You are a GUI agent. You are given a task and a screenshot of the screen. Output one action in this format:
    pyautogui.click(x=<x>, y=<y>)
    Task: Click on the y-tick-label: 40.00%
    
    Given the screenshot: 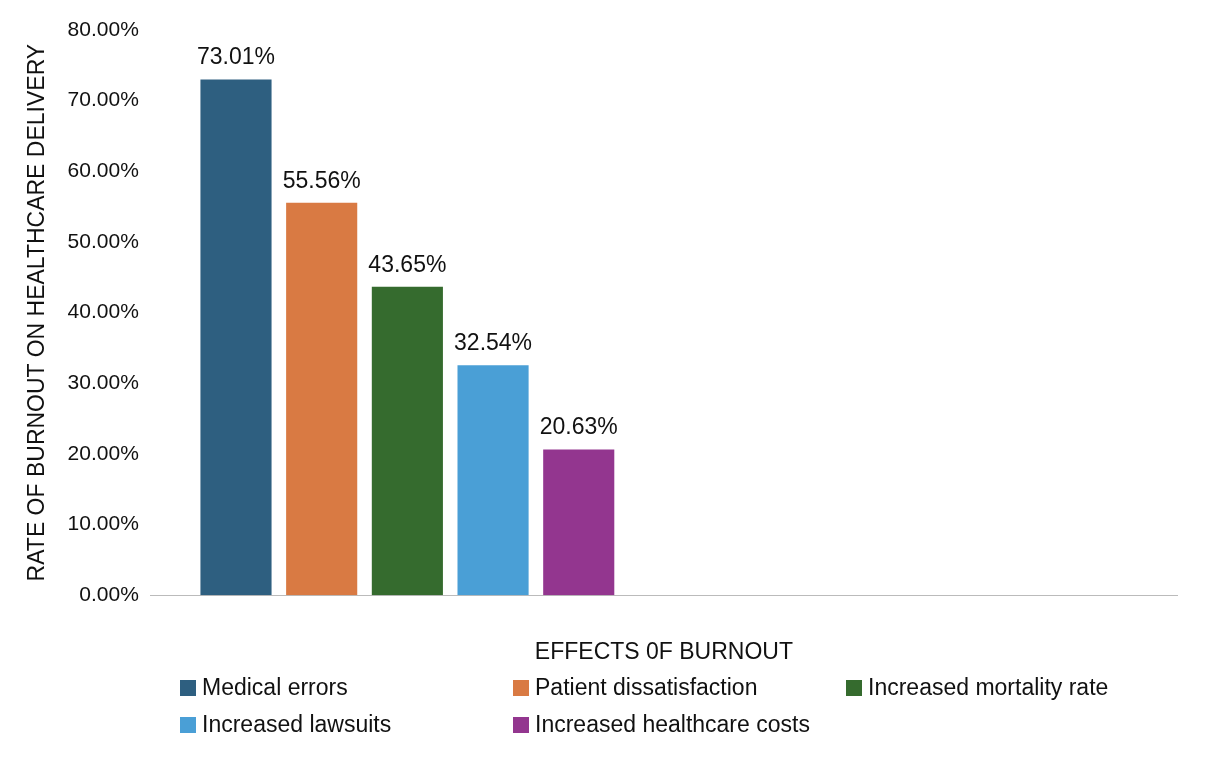 What is the action you would take?
    pyautogui.click(x=103, y=311)
    